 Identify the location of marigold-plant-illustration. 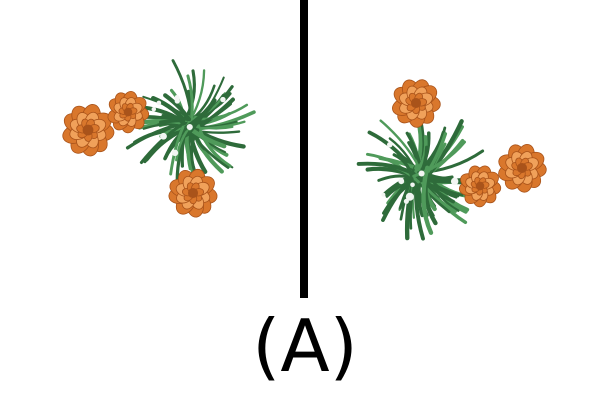
(159, 138).